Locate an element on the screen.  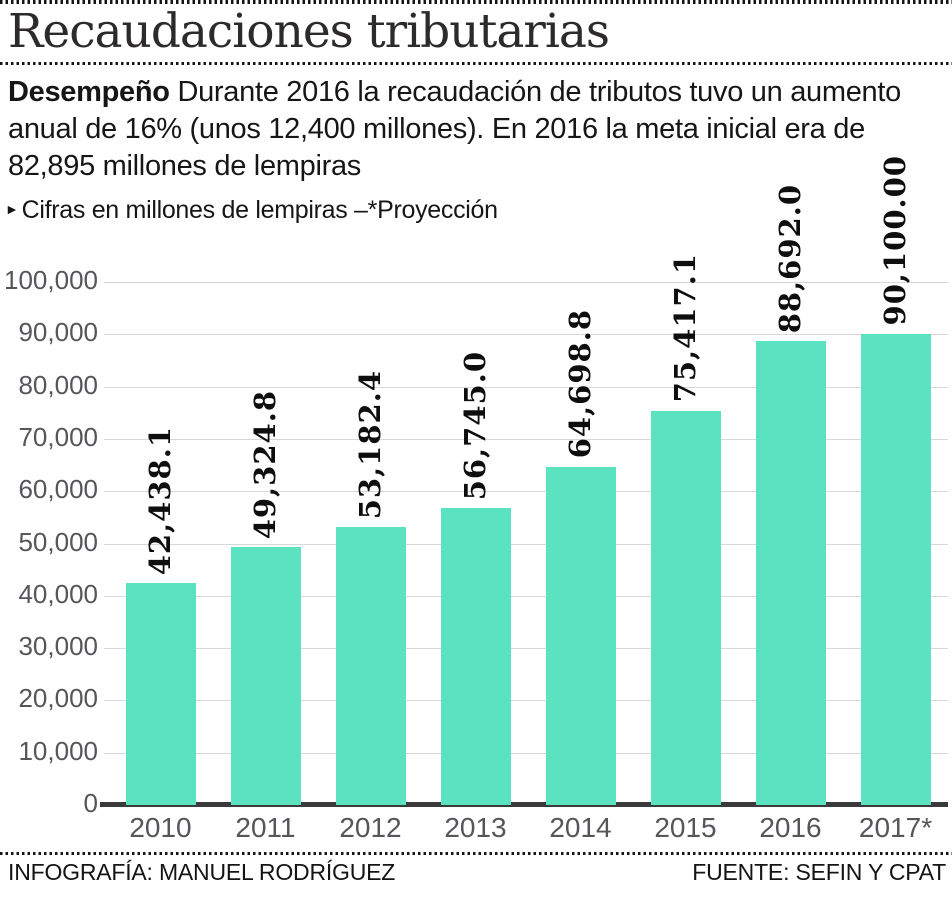
bar-2012 is located at coordinates (370, 665).